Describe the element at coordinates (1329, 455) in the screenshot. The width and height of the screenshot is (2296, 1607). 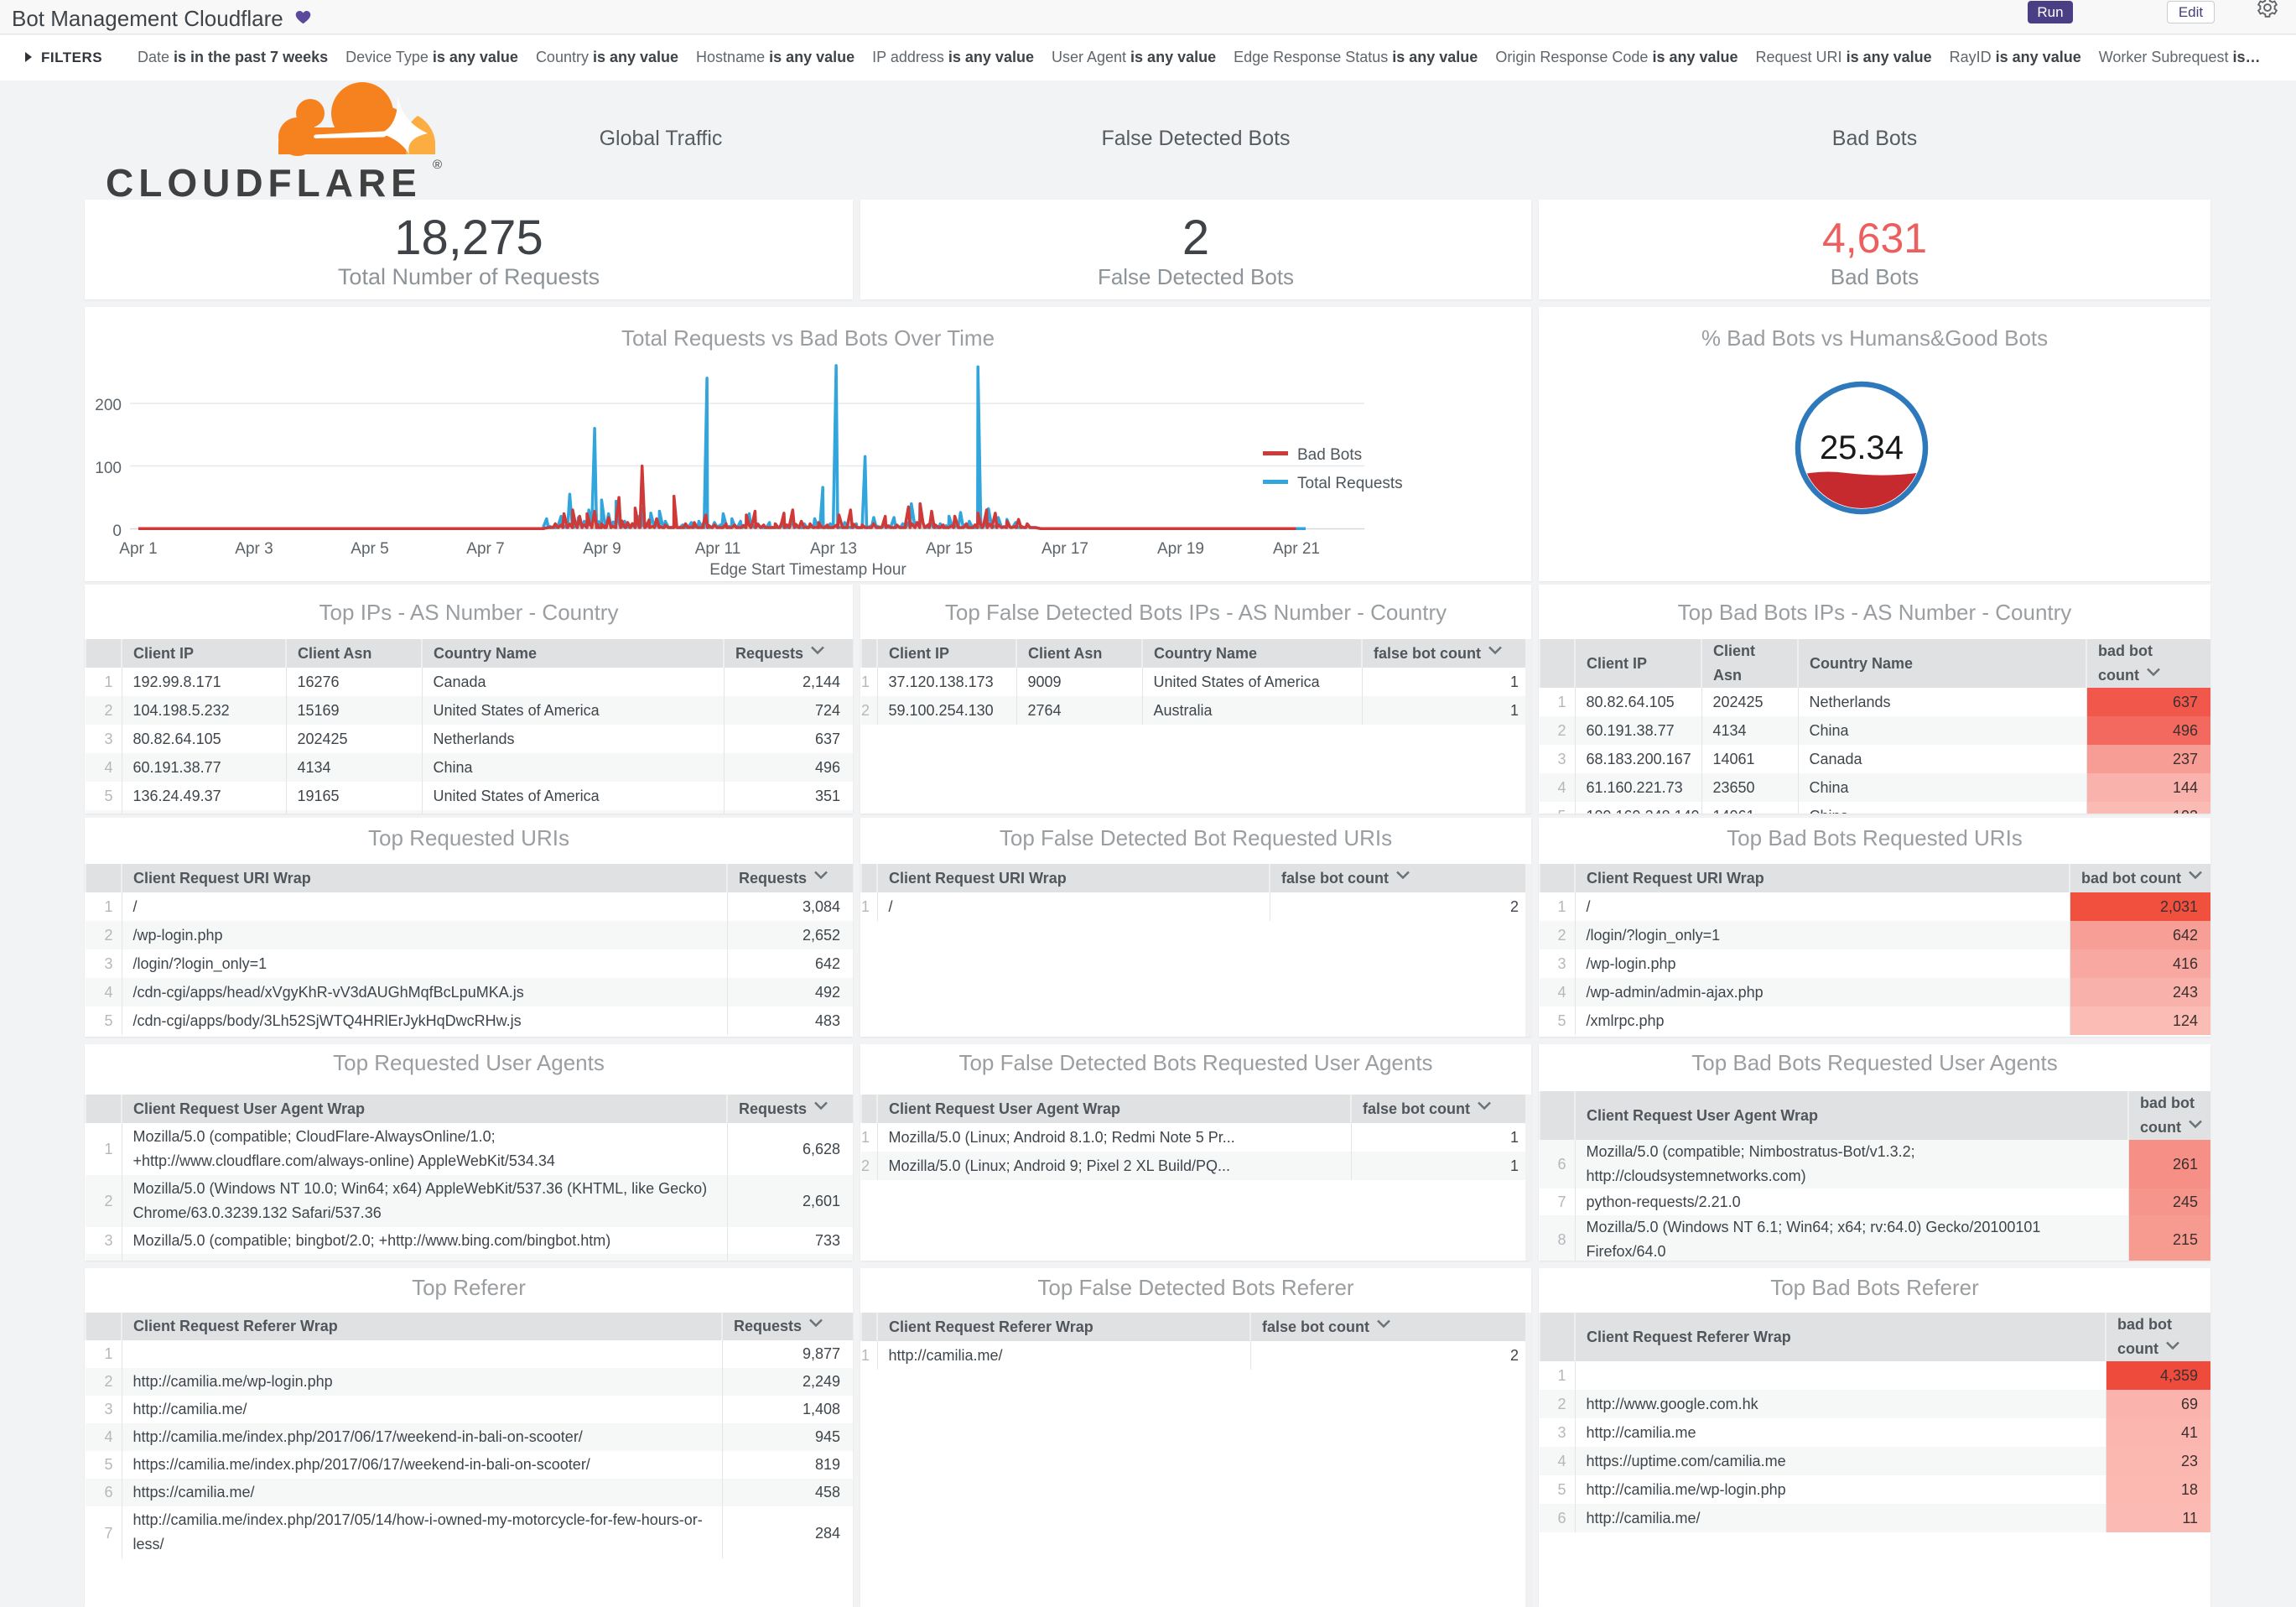
I see `svg-text: Bad Bots` at that location.